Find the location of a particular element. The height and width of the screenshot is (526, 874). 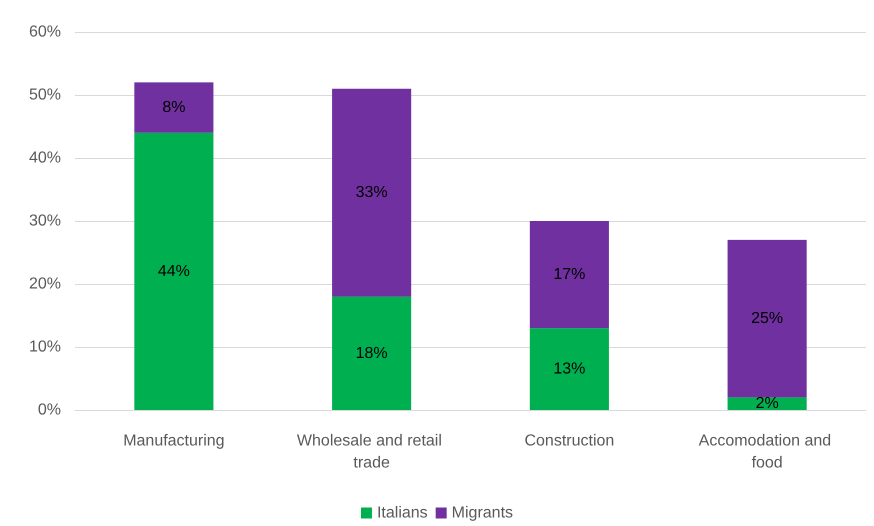

text: 44% is located at coordinates (174, 271).